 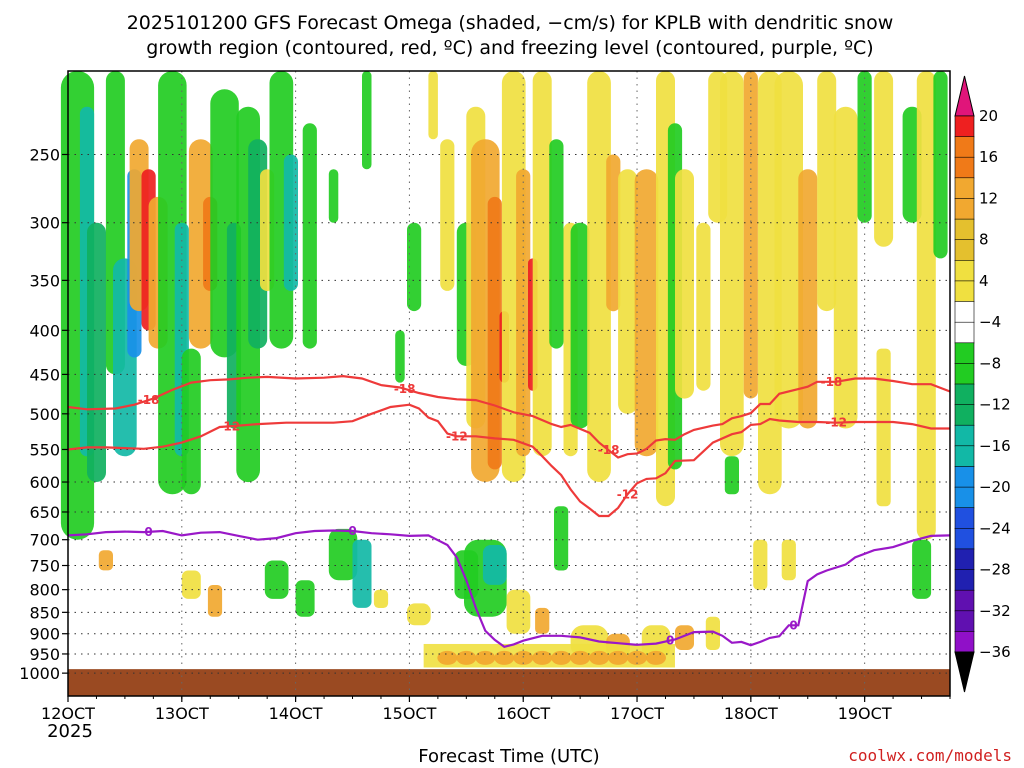 What do you see at coordinates (44, 280) in the screenshot?
I see `y-tick-label: 350` at bounding box center [44, 280].